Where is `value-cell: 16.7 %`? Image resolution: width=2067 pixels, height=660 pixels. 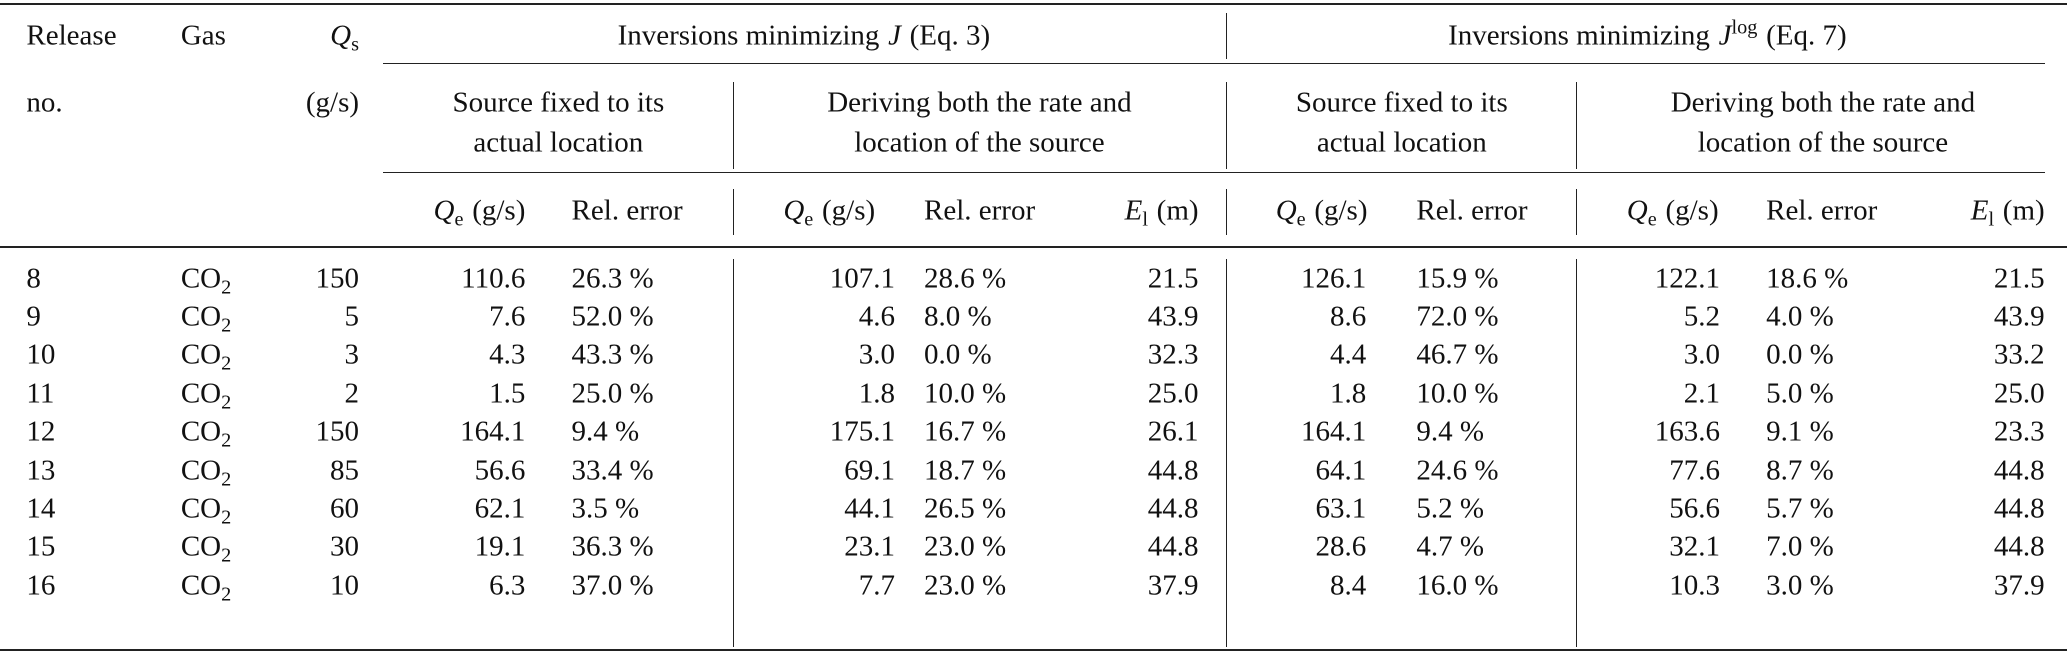
value-cell: 16.7 % is located at coordinates (965, 432).